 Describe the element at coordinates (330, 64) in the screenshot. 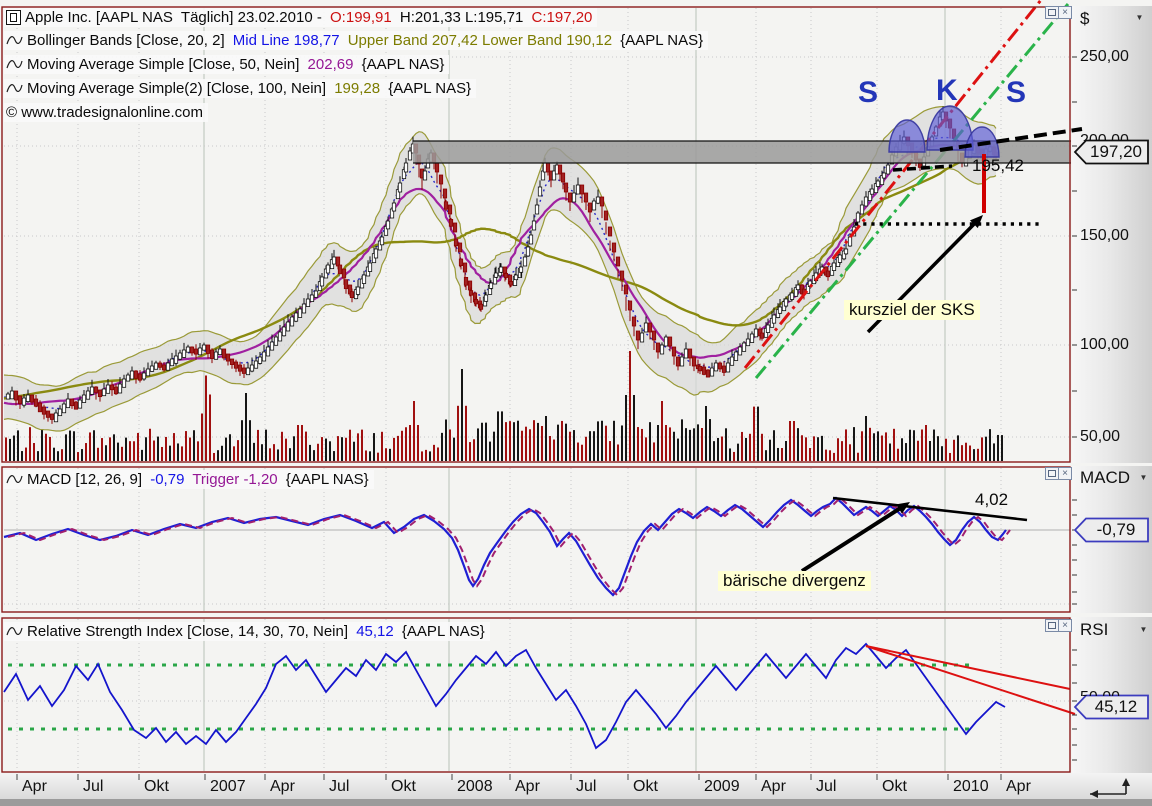

I see `sma50-value: 202,69` at that location.